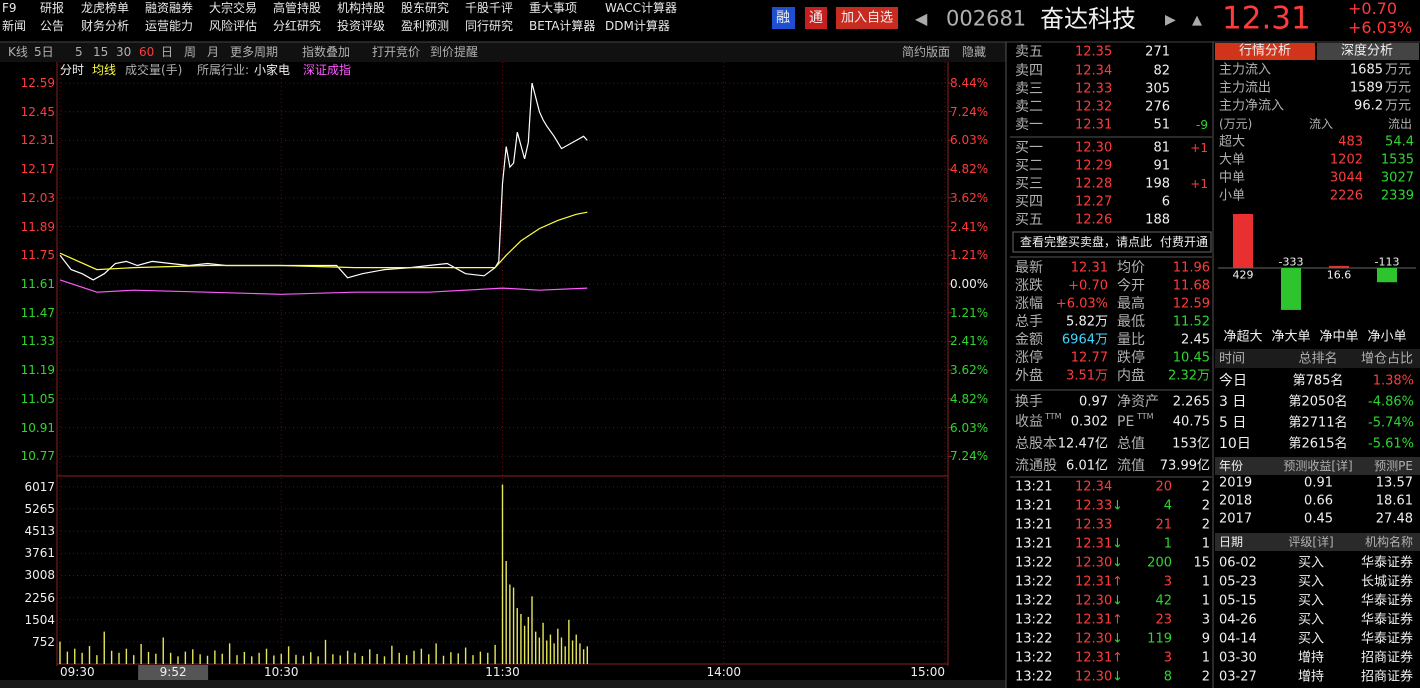 This screenshot has width=1420, height=688. What do you see at coordinates (921, 18) in the screenshot?
I see `prev-arrow: ◀` at bounding box center [921, 18].